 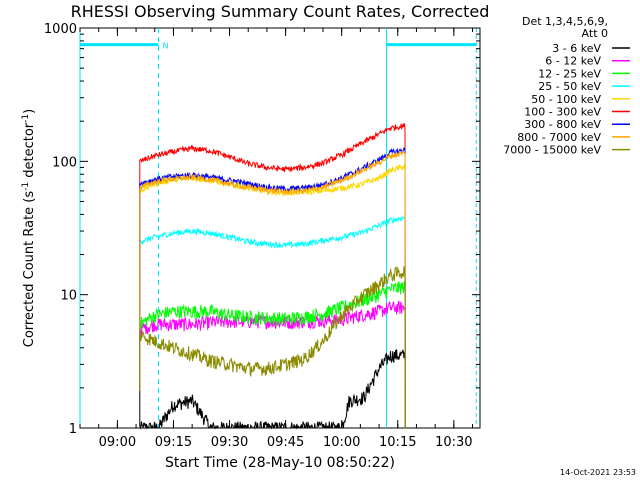 What do you see at coordinates (566, 99) in the screenshot?
I see `legend-label: 50 - 100 keV` at bounding box center [566, 99].